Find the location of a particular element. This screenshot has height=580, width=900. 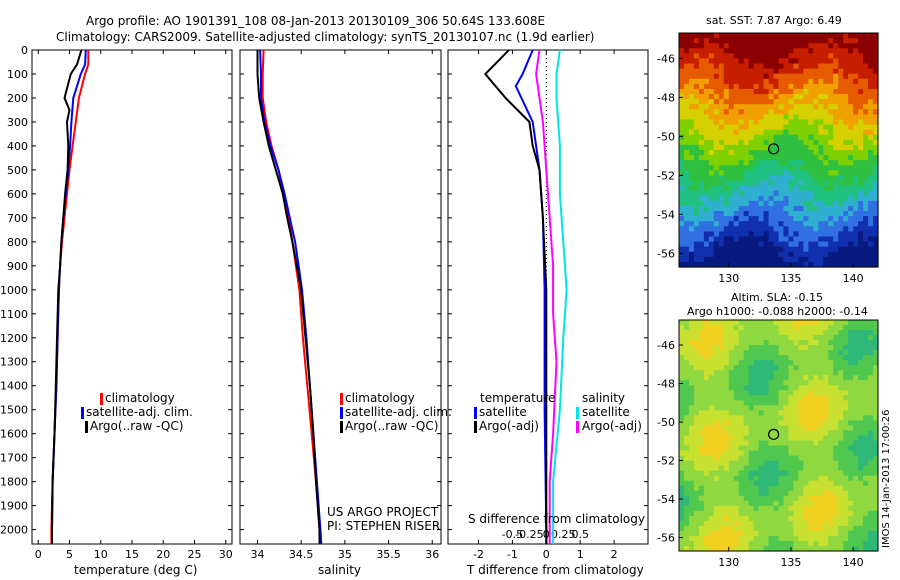

temperature-legend-satellite: satellite-adj. clim. is located at coordinates (139, 412).